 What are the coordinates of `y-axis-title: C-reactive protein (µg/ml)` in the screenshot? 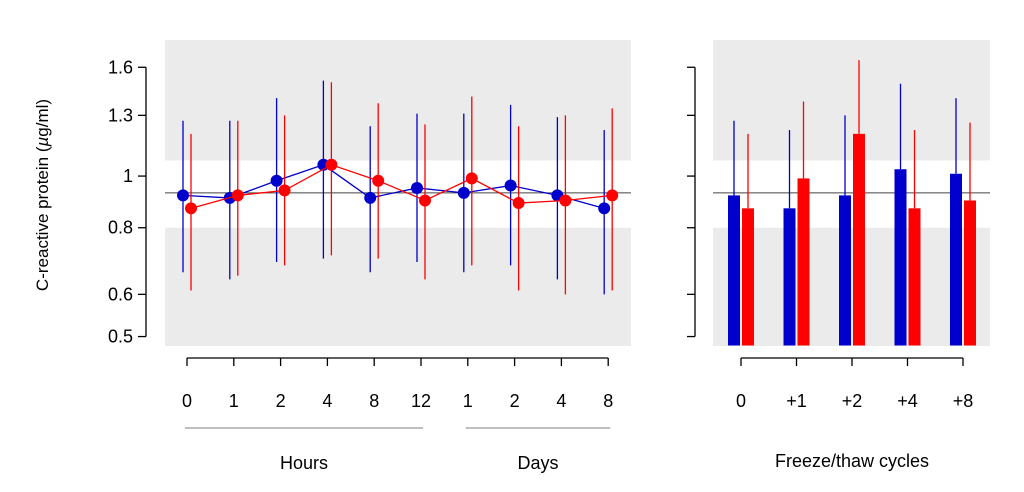 It's located at (42, 195).